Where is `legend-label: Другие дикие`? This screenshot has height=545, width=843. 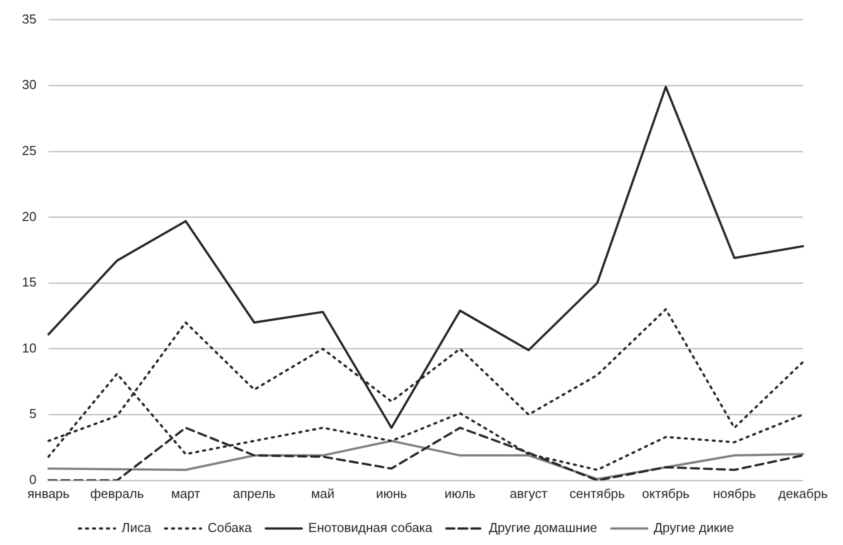
legend-label: Другие дикие is located at coordinates (694, 528).